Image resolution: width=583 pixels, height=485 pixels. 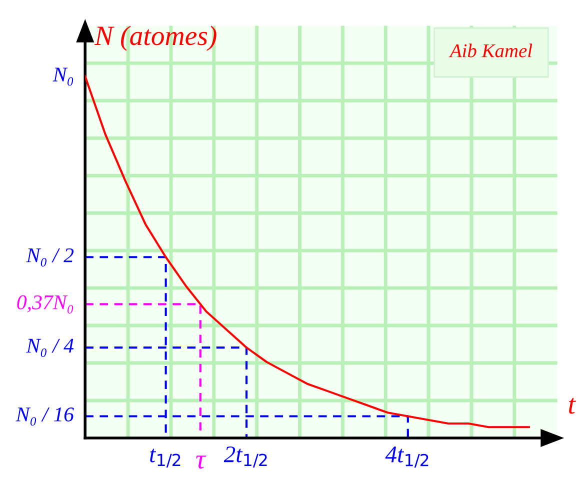 What do you see at coordinates (155, 38) in the screenshot?
I see `y-axis-title: N (atomes)` at bounding box center [155, 38].